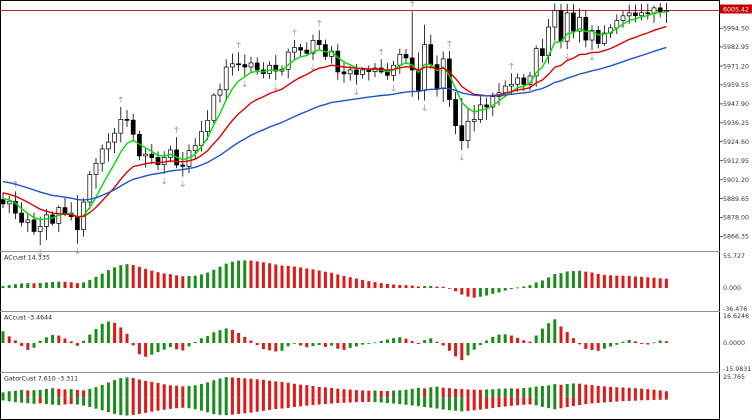 The height and width of the screenshot is (420, 752). What do you see at coordinates (734, 377) in the screenshot?
I see `gator-axis-label: 25.765` at bounding box center [734, 377].